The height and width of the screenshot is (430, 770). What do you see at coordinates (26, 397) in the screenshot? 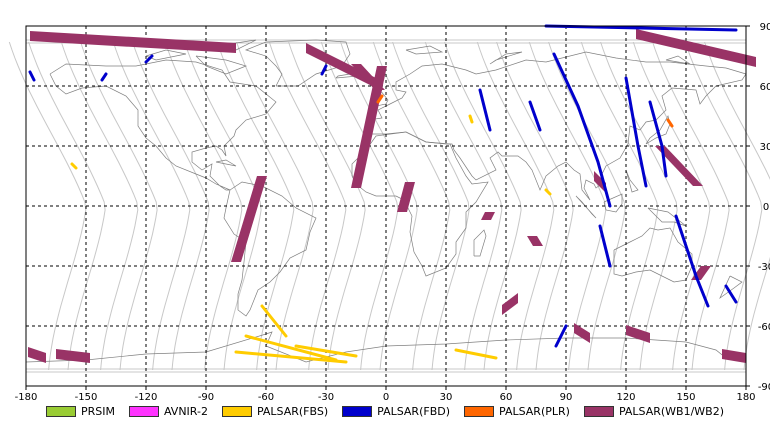
I see `x-tick-label: -180` at bounding box center [26, 397].